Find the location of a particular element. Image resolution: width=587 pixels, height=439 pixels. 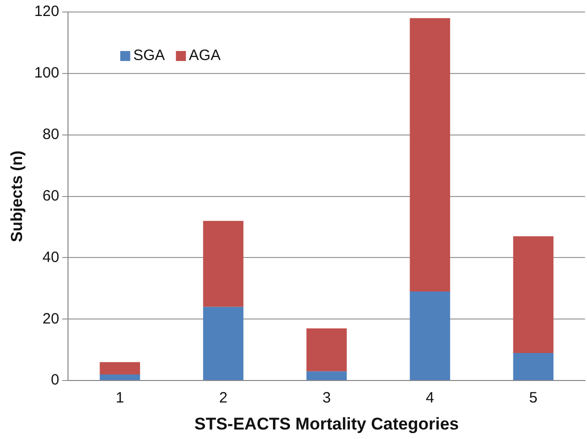

x-tick-label: 4 is located at coordinates (430, 398).